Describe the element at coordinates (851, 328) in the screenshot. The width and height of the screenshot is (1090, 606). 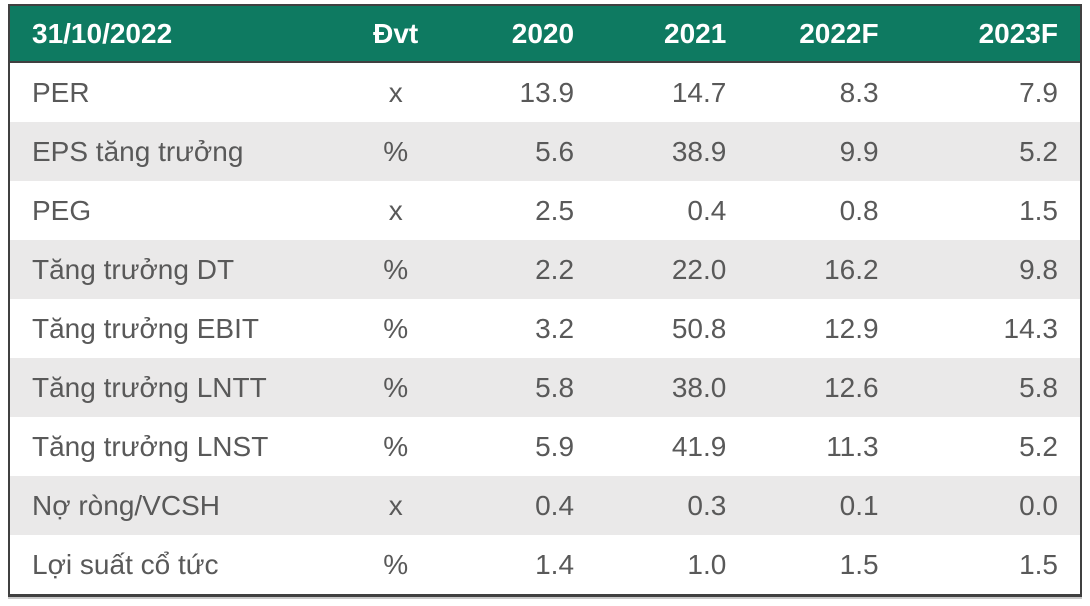
I see `value-2022f: 12.9` at that location.